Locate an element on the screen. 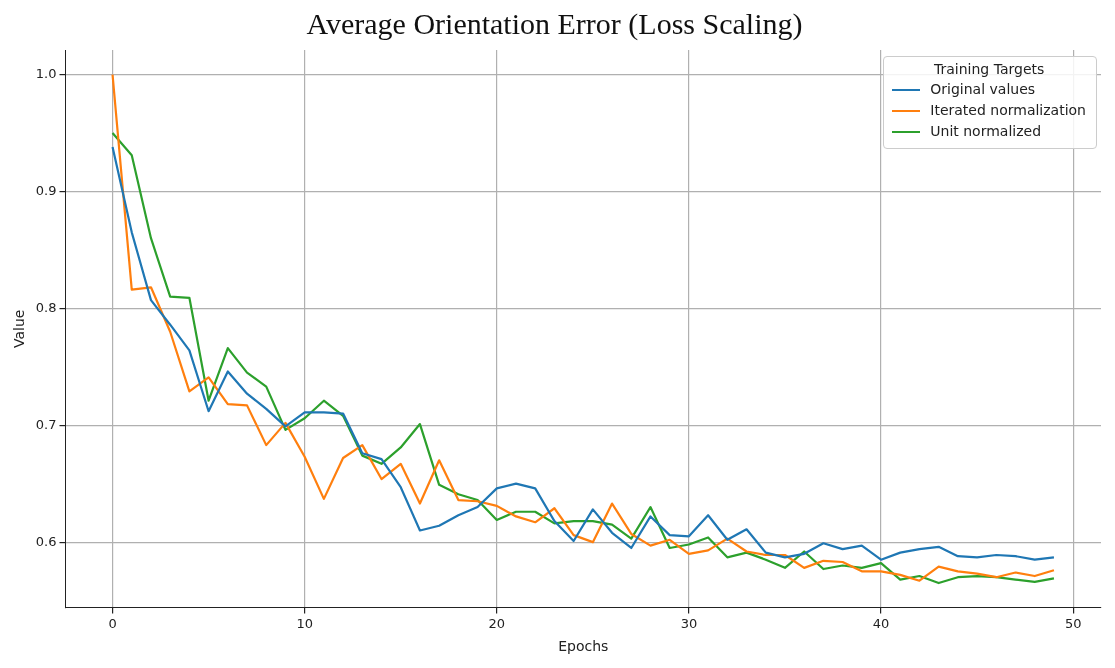 The image size is (1115, 668). x-axis-title: Epochs is located at coordinates (583, 646).